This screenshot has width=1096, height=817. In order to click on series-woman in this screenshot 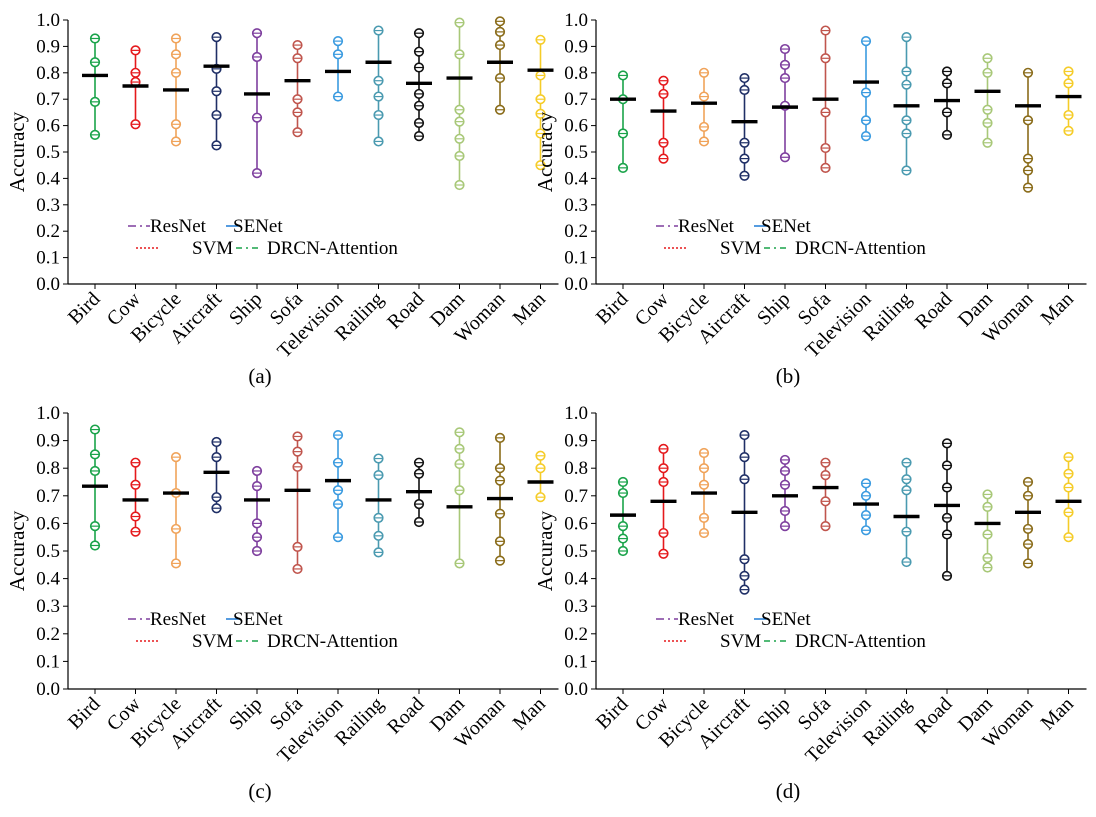, I will do `click(1028, 522)`.